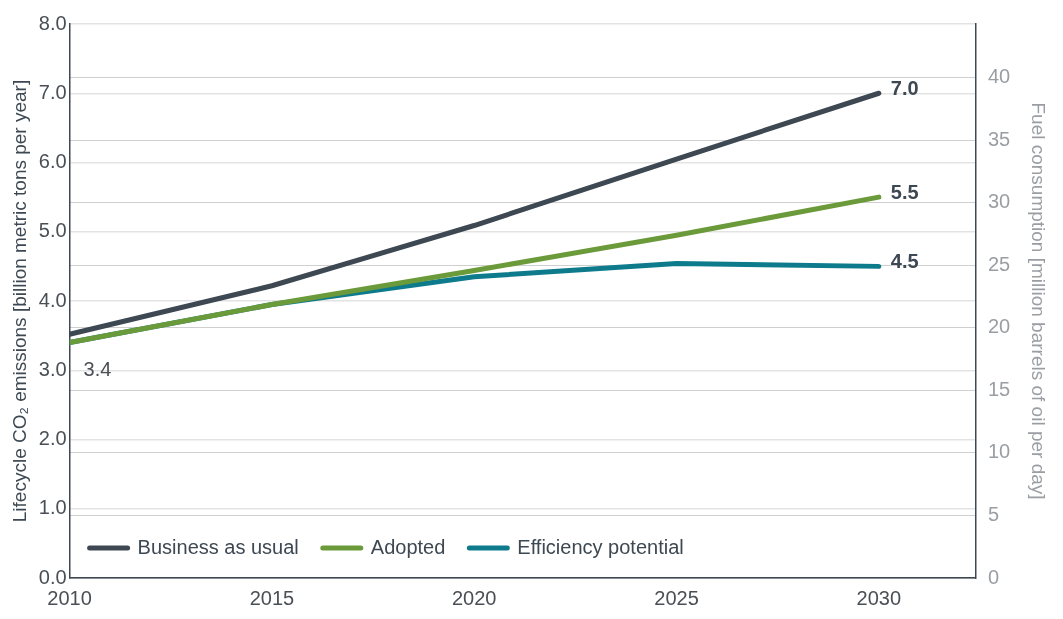 This screenshot has width=1063, height=619. I want to click on x-tick-label: 2025, so click(676, 597).